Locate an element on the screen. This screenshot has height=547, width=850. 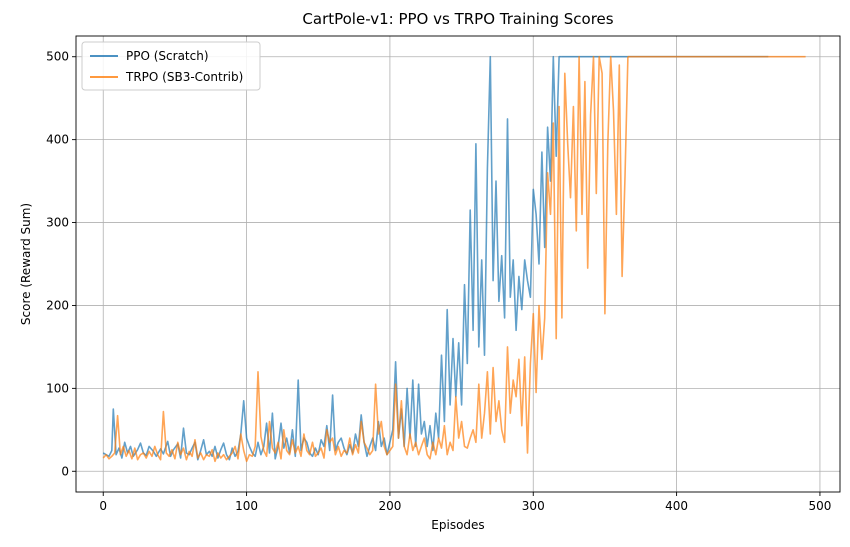
y-axis-label: Score (Reward Sum) is located at coordinates (26, 264).